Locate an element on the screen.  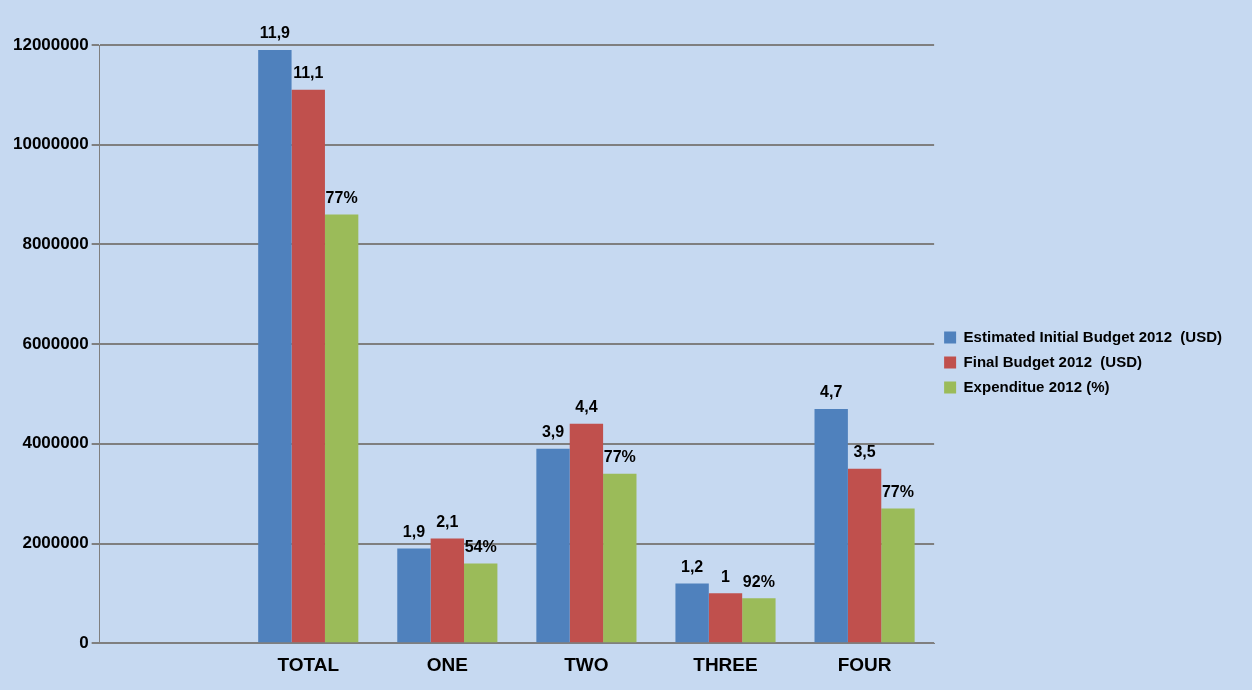
x-tick-label: TOTAL is located at coordinates (308, 664).